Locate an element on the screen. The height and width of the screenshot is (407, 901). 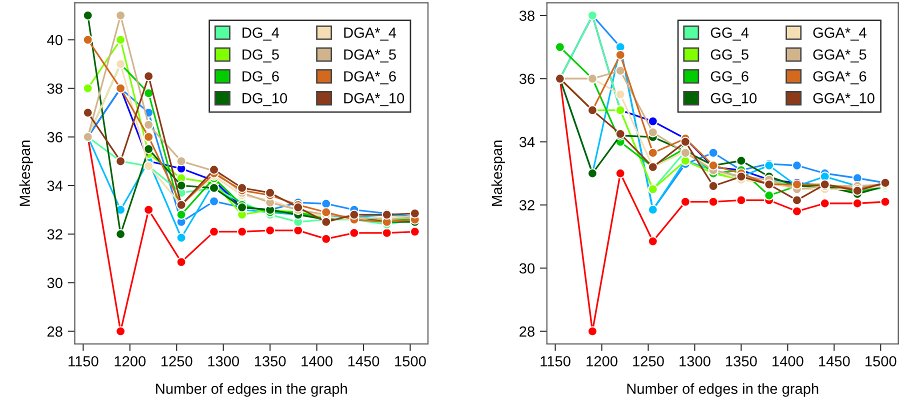
legend-label: GG_4 is located at coordinates (729, 34).